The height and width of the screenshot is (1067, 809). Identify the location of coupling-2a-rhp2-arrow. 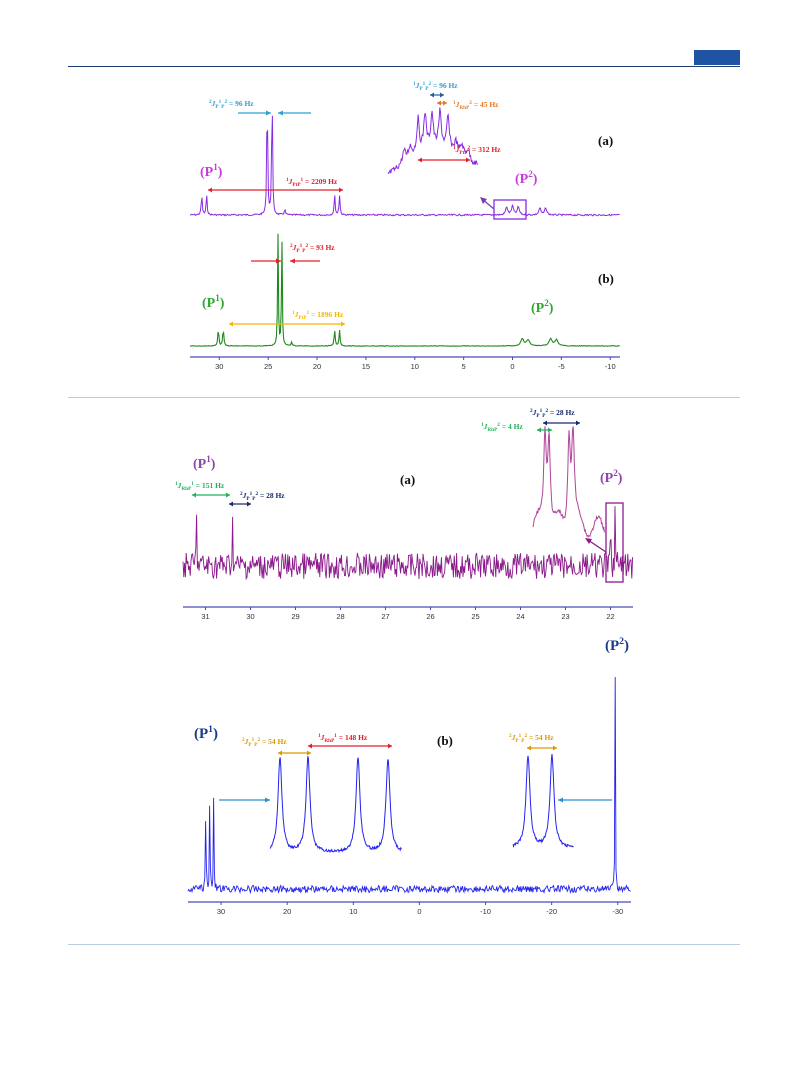
(544, 430).